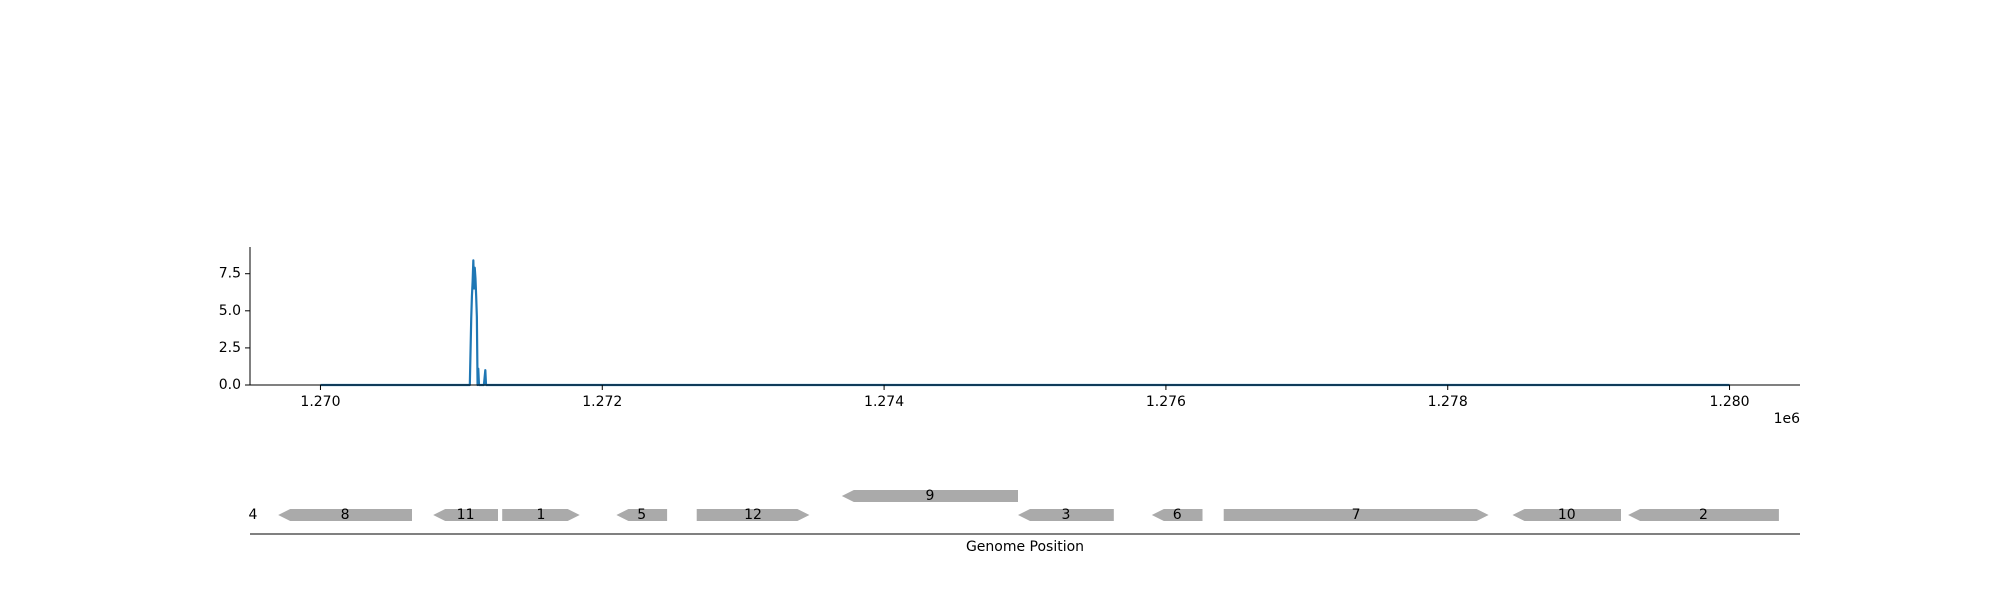  Describe the element at coordinates (884, 402) in the screenshot. I see `x-tick-label: 1.274` at that location.